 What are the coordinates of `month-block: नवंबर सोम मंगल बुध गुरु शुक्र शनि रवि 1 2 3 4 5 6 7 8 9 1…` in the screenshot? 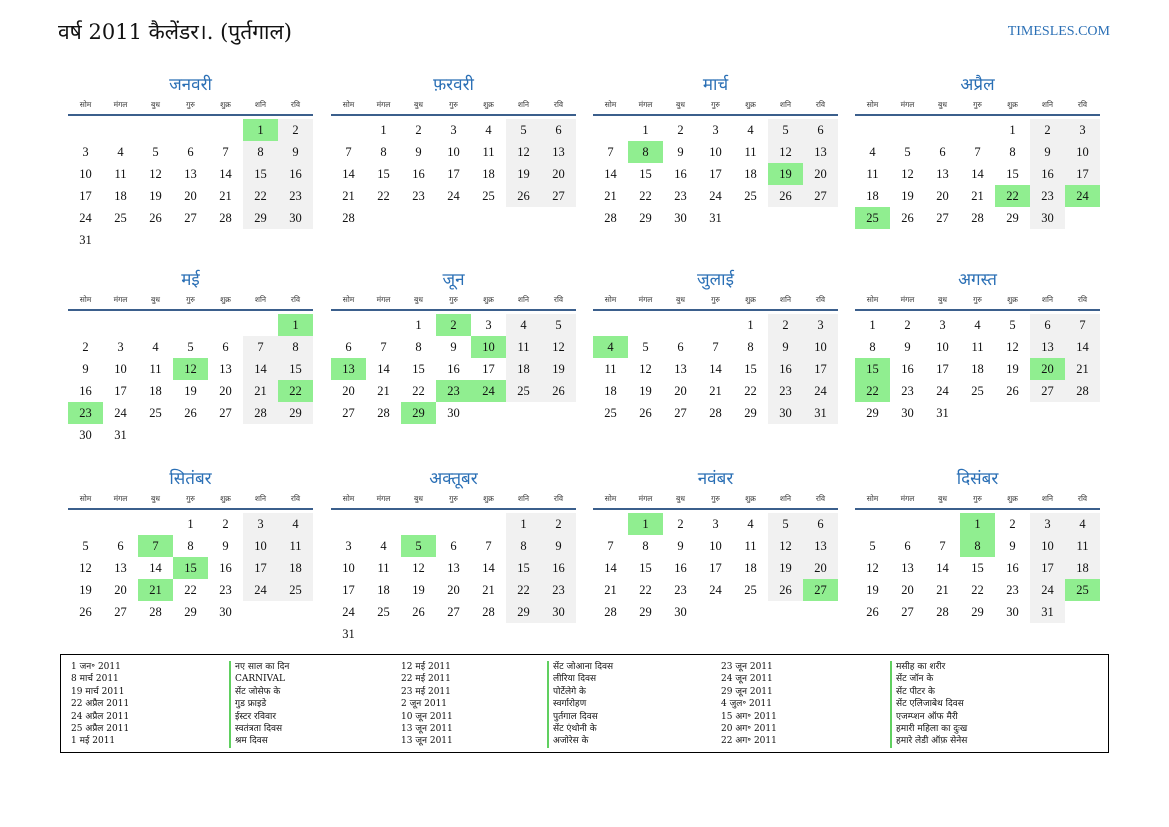 It's located at (715, 561).